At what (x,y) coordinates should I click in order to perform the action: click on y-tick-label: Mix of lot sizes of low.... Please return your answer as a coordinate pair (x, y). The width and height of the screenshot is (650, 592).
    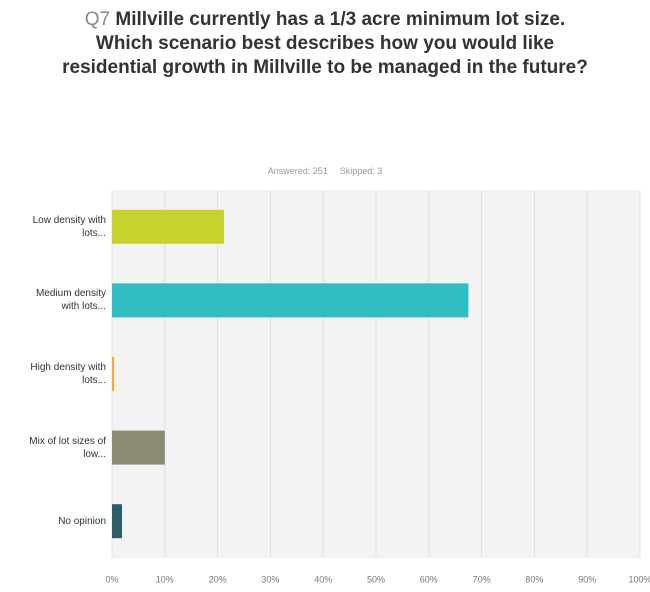
    Looking at the image, I should click on (67, 447).